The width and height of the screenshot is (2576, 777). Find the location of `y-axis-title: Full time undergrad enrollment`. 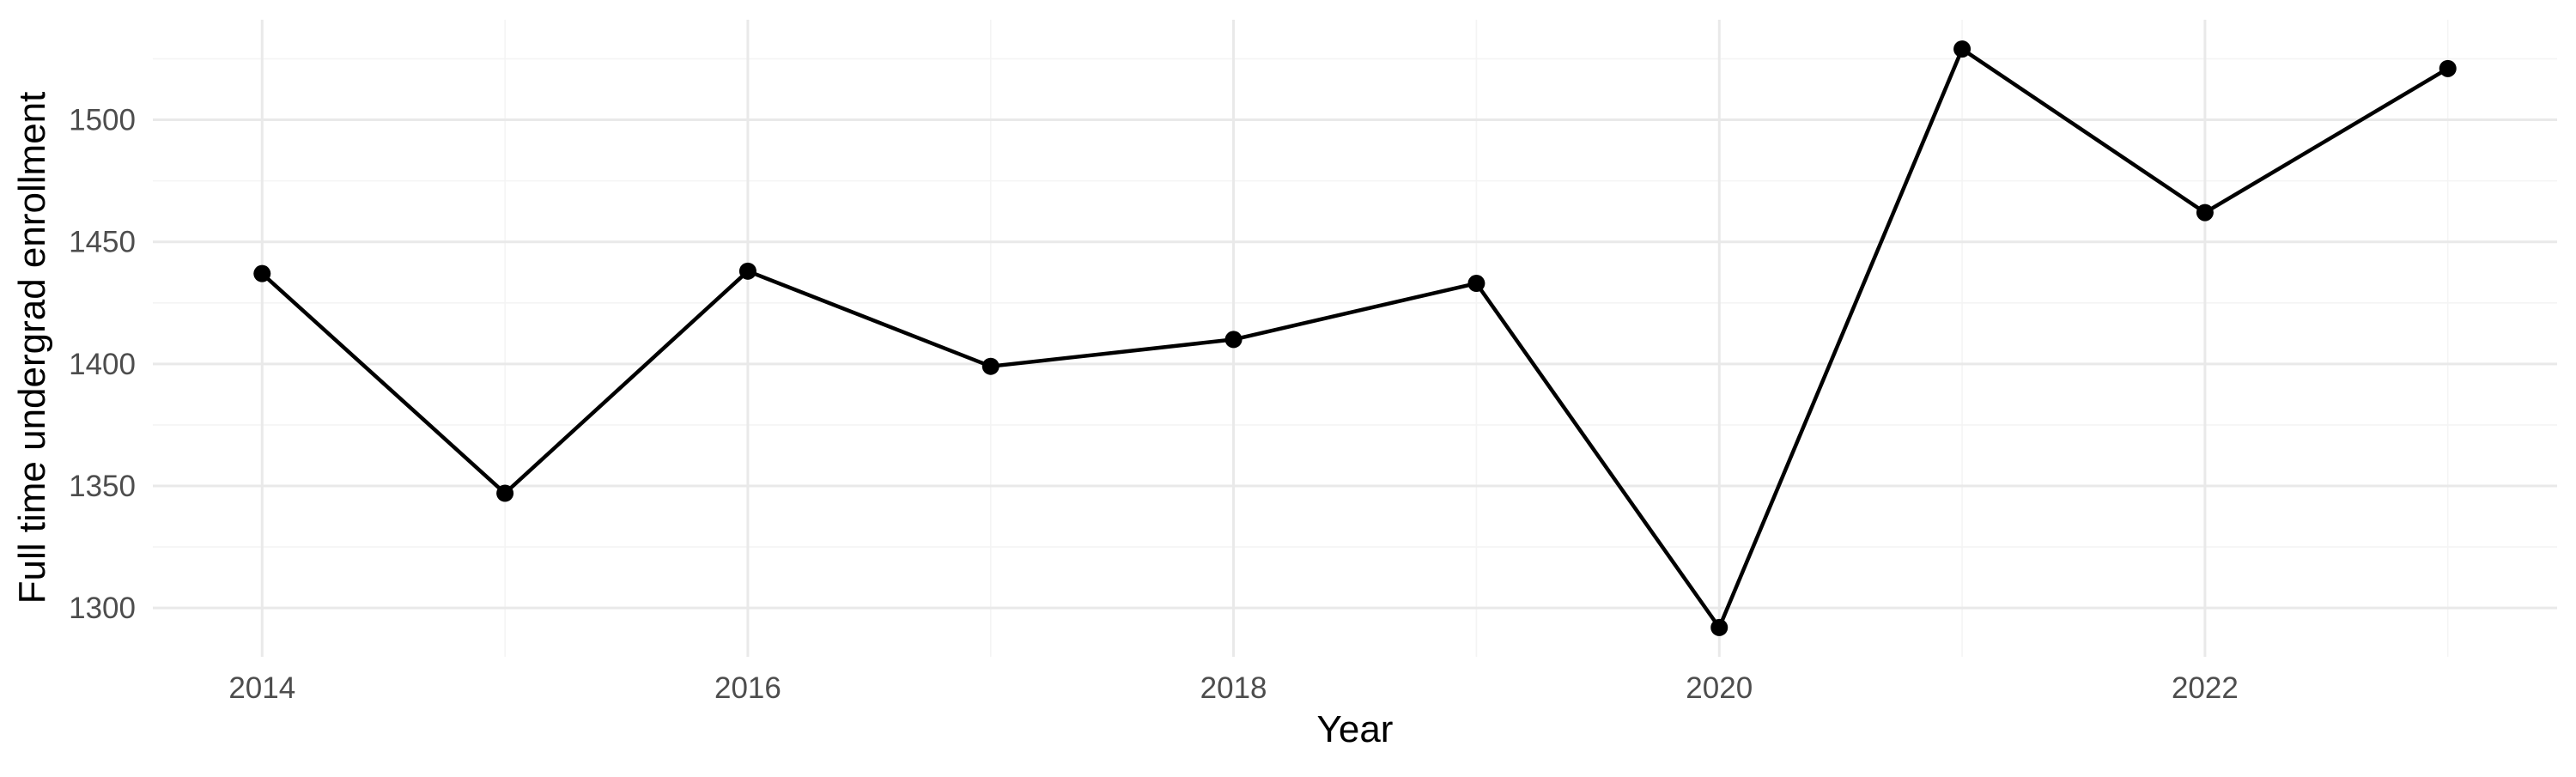

y-axis-title: Full time undergrad enrollment is located at coordinates (32, 348).